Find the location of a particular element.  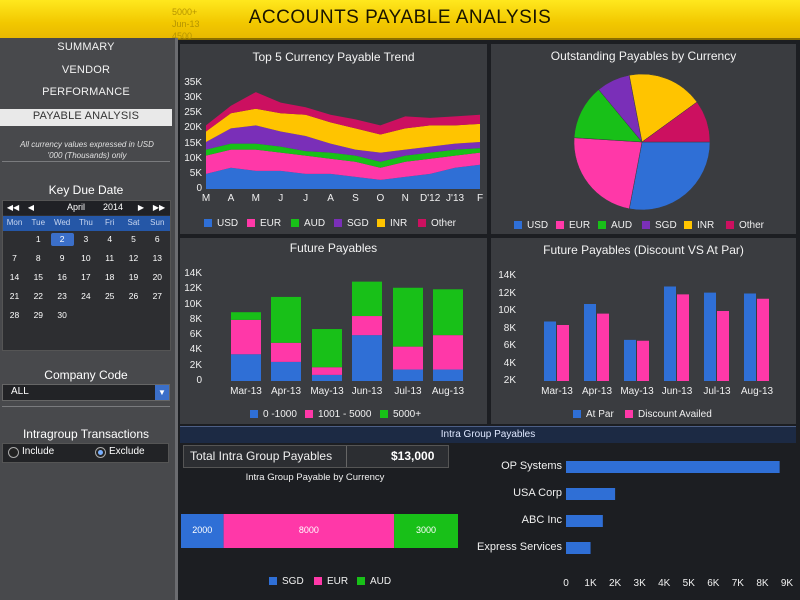

nav-summary: SUMMARY is located at coordinates (86, 47).